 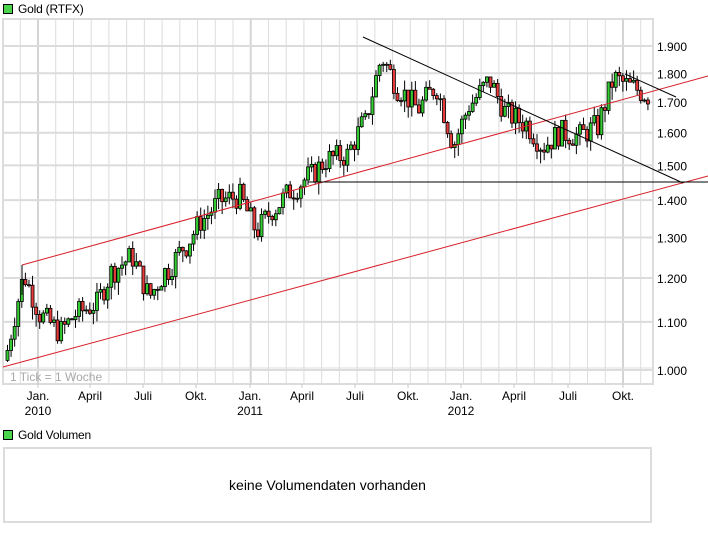 What do you see at coordinates (672, 279) in the screenshot?
I see `y-tick-label: 1.200` at bounding box center [672, 279].